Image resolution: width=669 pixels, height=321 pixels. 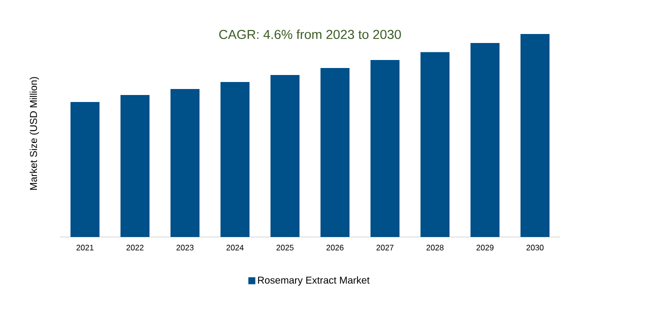 What do you see at coordinates (34, 133) in the screenshot?
I see `y-axis-title: Market Size (USD Million)` at bounding box center [34, 133].